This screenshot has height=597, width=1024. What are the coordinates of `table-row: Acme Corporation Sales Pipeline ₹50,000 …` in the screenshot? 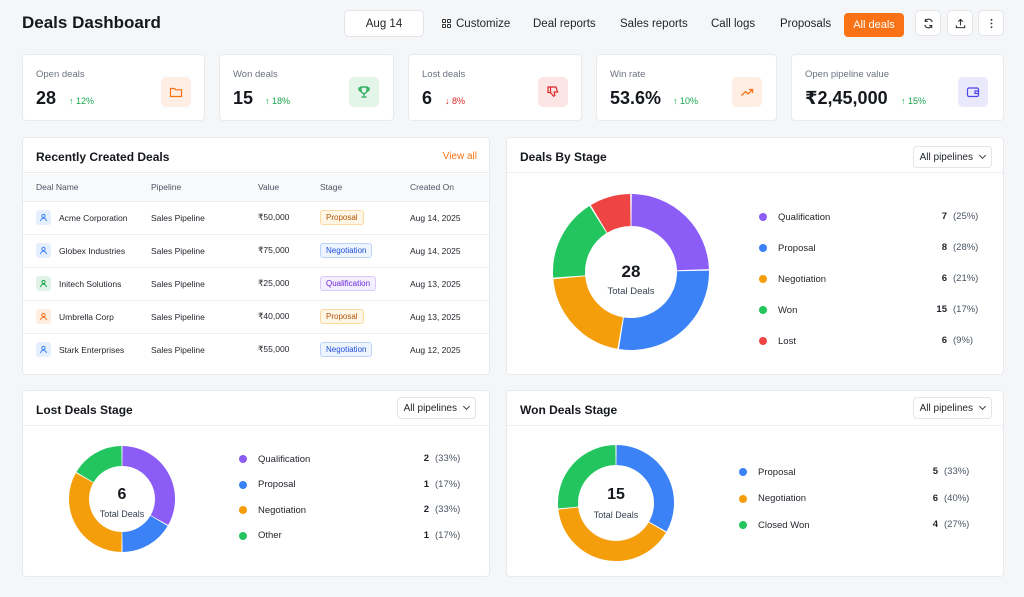 It's located at (256, 218).